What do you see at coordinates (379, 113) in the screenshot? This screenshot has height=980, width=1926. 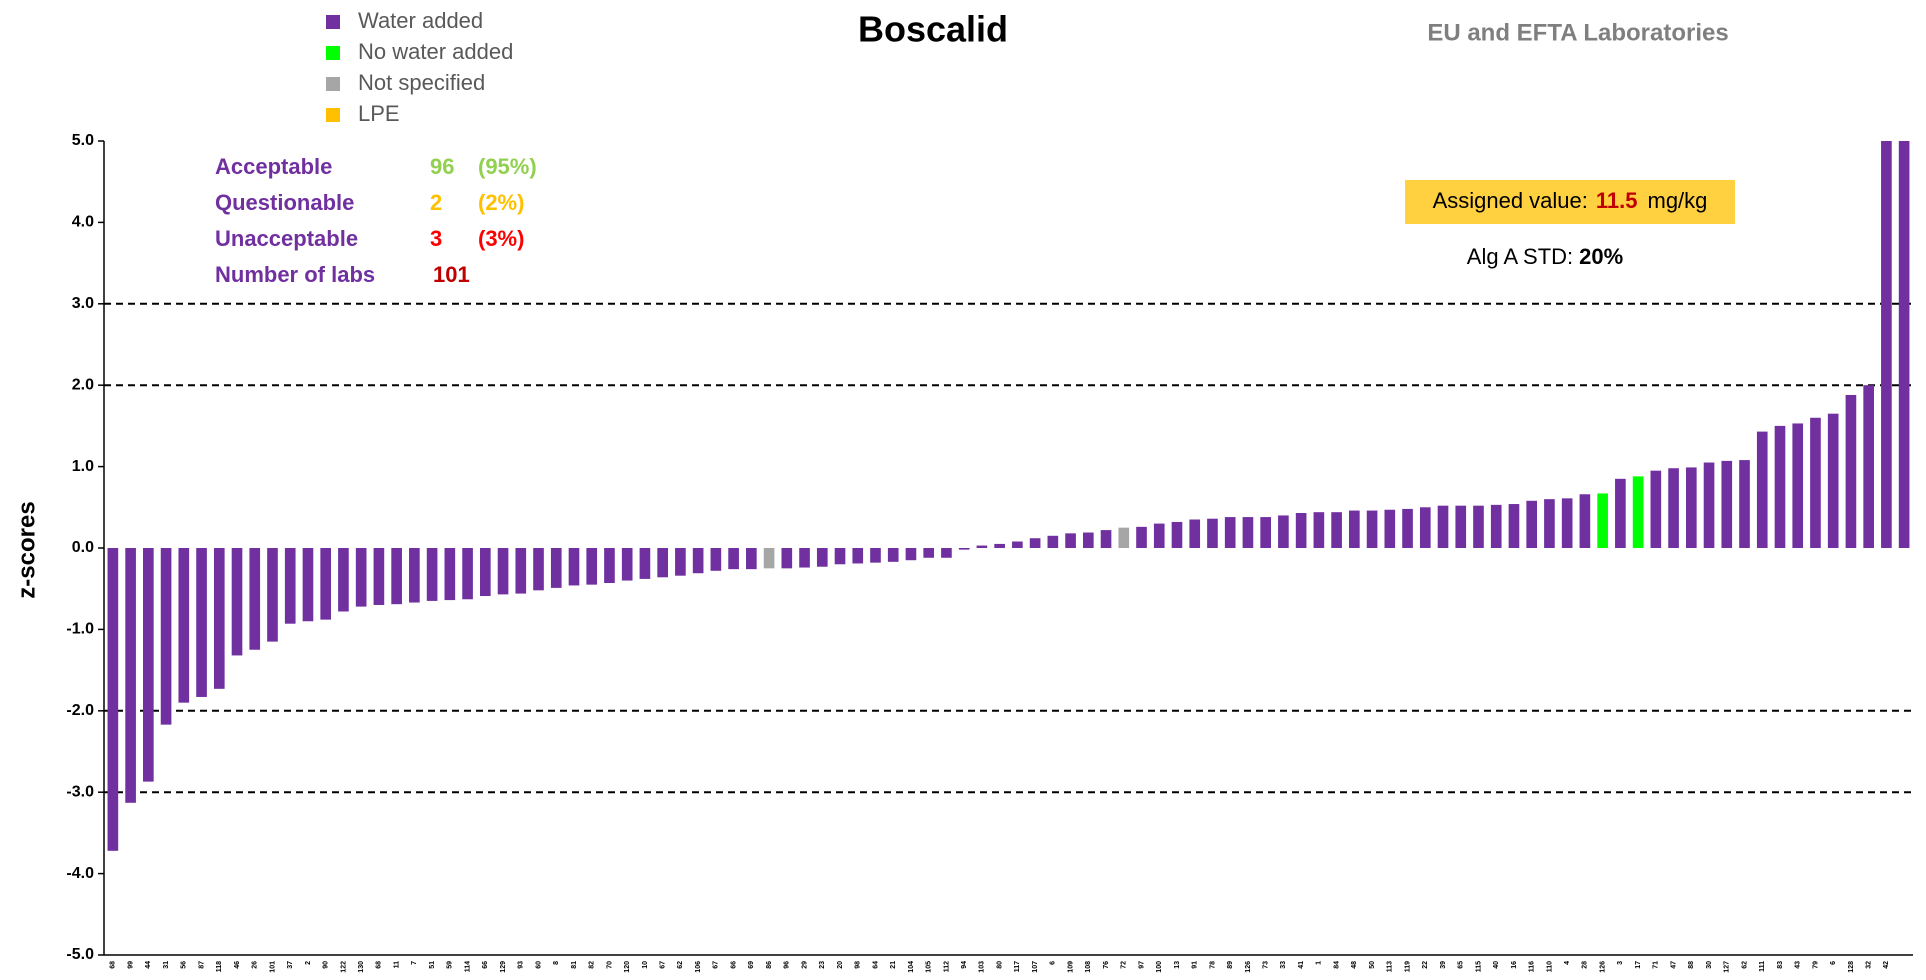 I see `legend-label: LPE` at bounding box center [379, 113].